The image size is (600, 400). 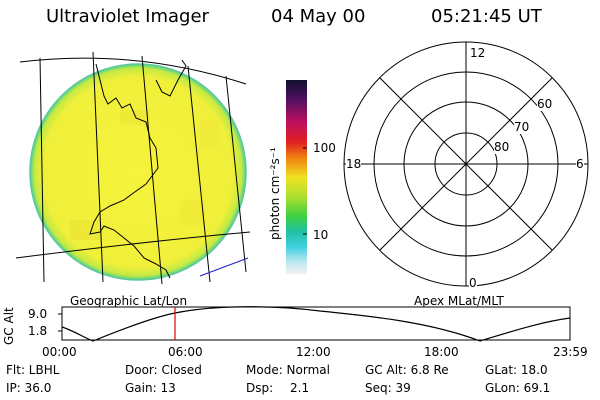 I want to click on mlat-label-80: 80, so click(x=502, y=147).